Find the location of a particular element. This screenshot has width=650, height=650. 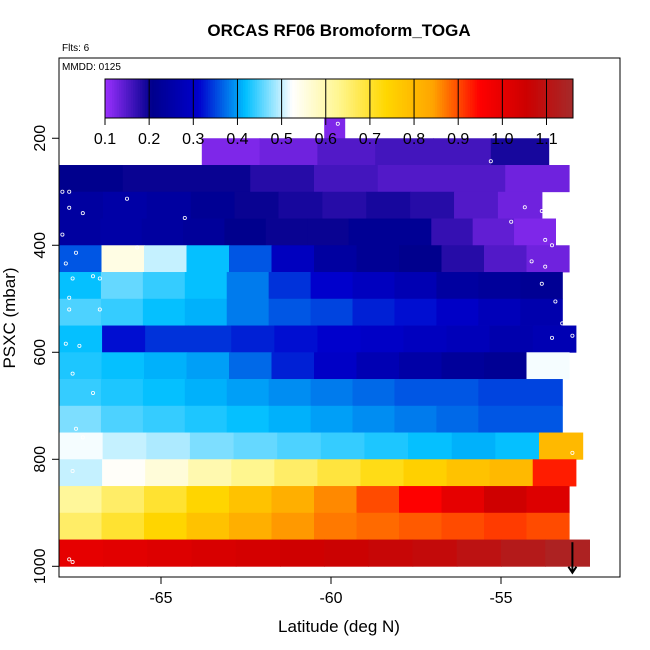

colorbar-tick-label: 1.1 is located at coordinates (546, 139).